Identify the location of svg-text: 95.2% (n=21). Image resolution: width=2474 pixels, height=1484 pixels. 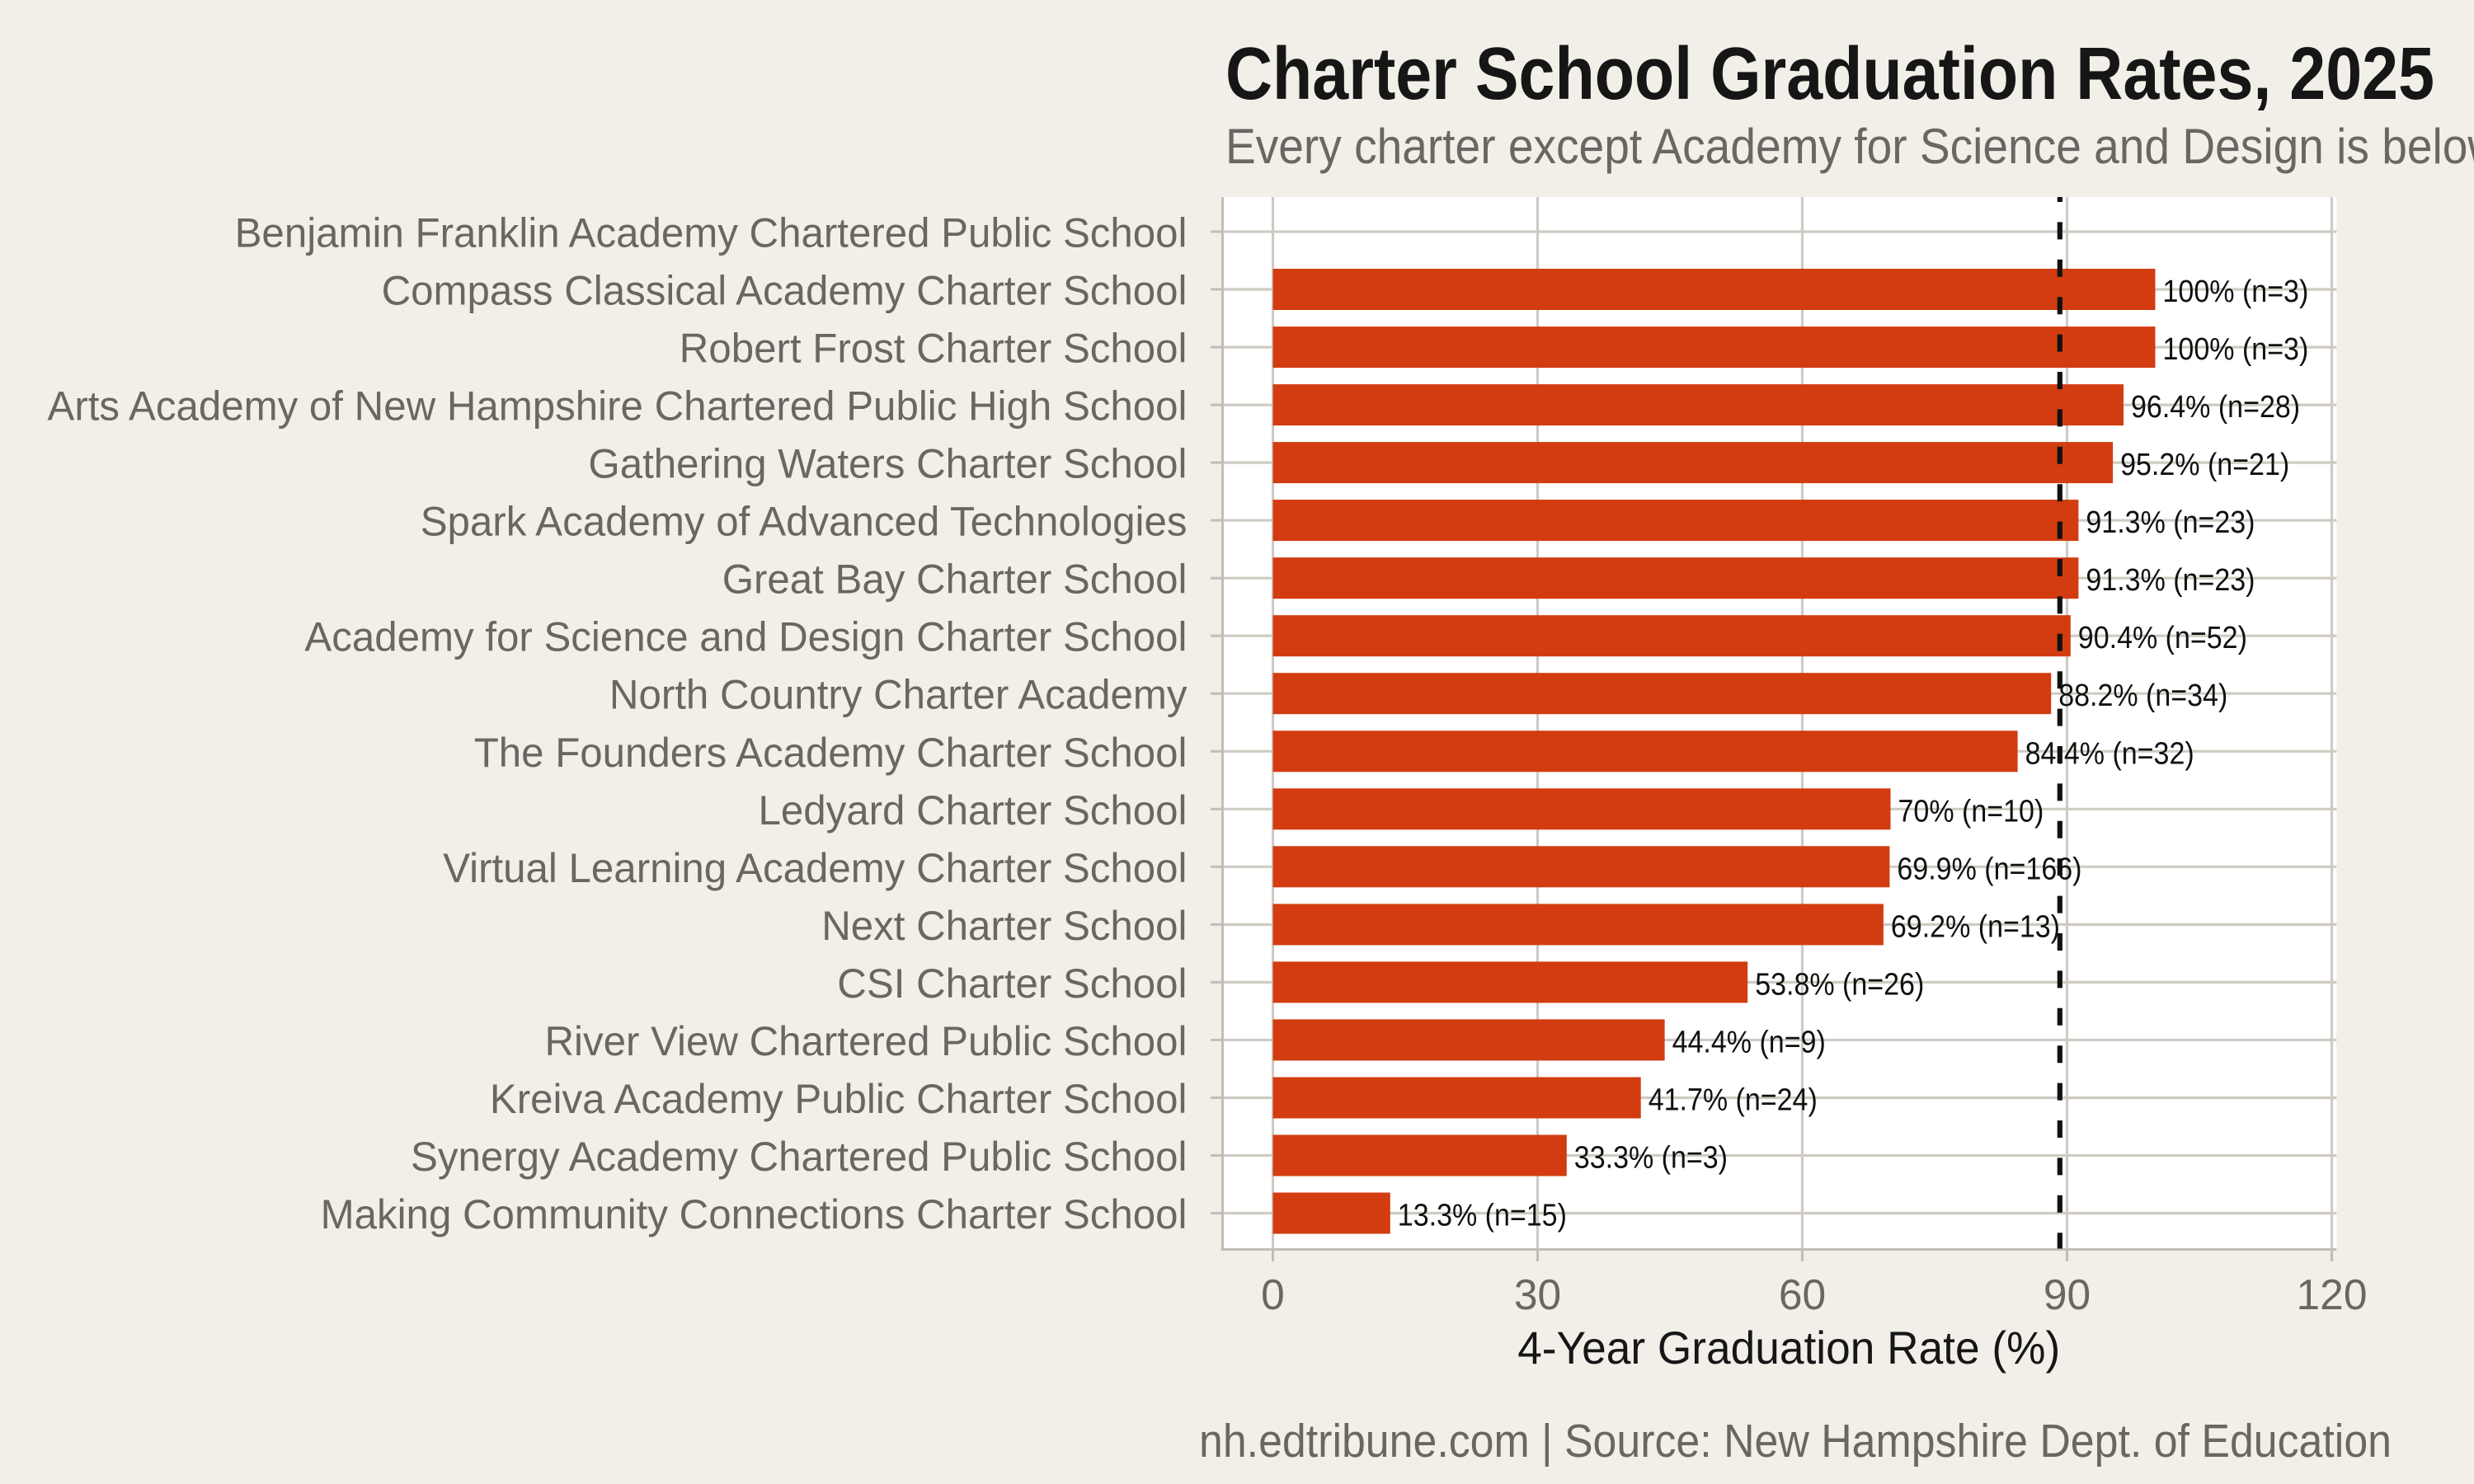
(2204, 465).